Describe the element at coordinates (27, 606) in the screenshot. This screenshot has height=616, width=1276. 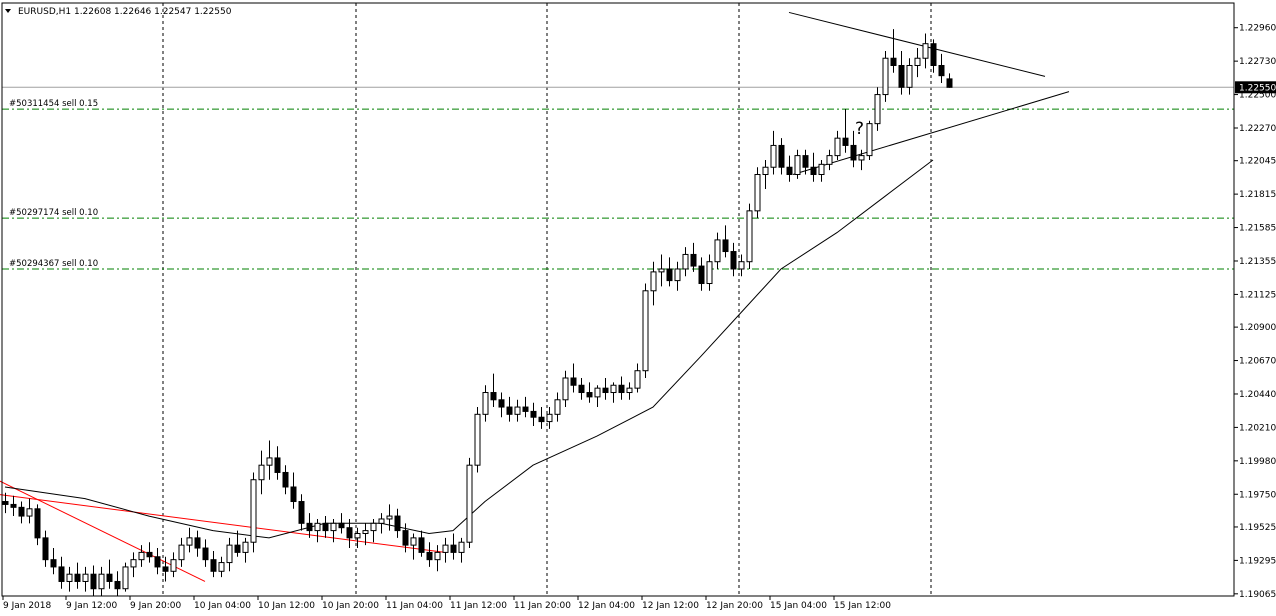
I see `x-tick-label: 9 Jan 2018` at that location.